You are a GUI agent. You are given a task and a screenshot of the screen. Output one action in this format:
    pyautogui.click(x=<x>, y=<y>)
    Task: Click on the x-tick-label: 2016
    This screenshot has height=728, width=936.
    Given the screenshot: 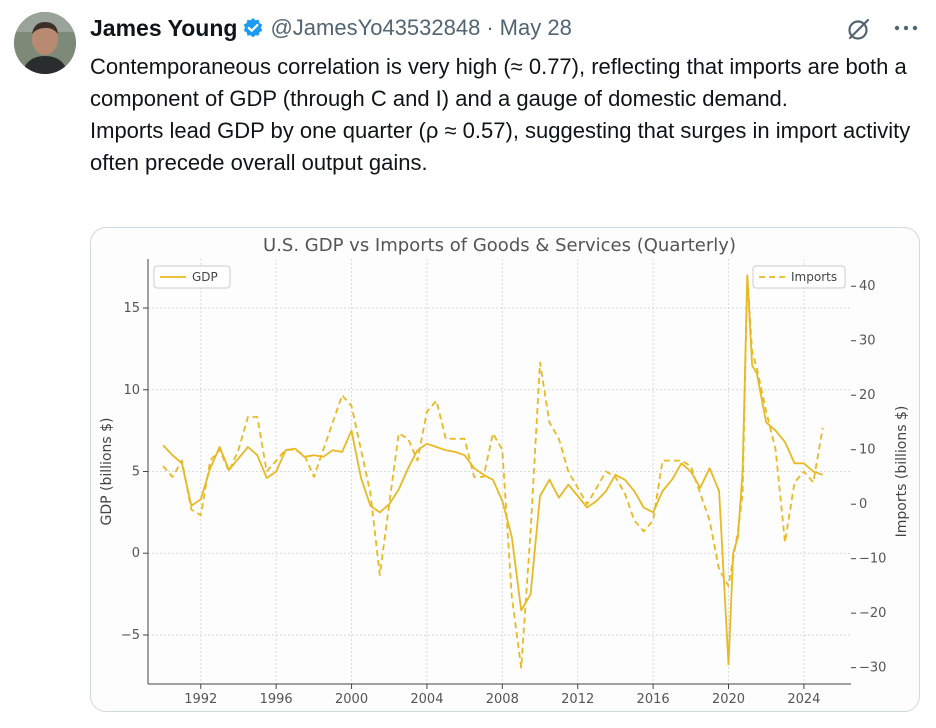 What is the action you would take?
    pyautogui.click(x=653, y=699)
    